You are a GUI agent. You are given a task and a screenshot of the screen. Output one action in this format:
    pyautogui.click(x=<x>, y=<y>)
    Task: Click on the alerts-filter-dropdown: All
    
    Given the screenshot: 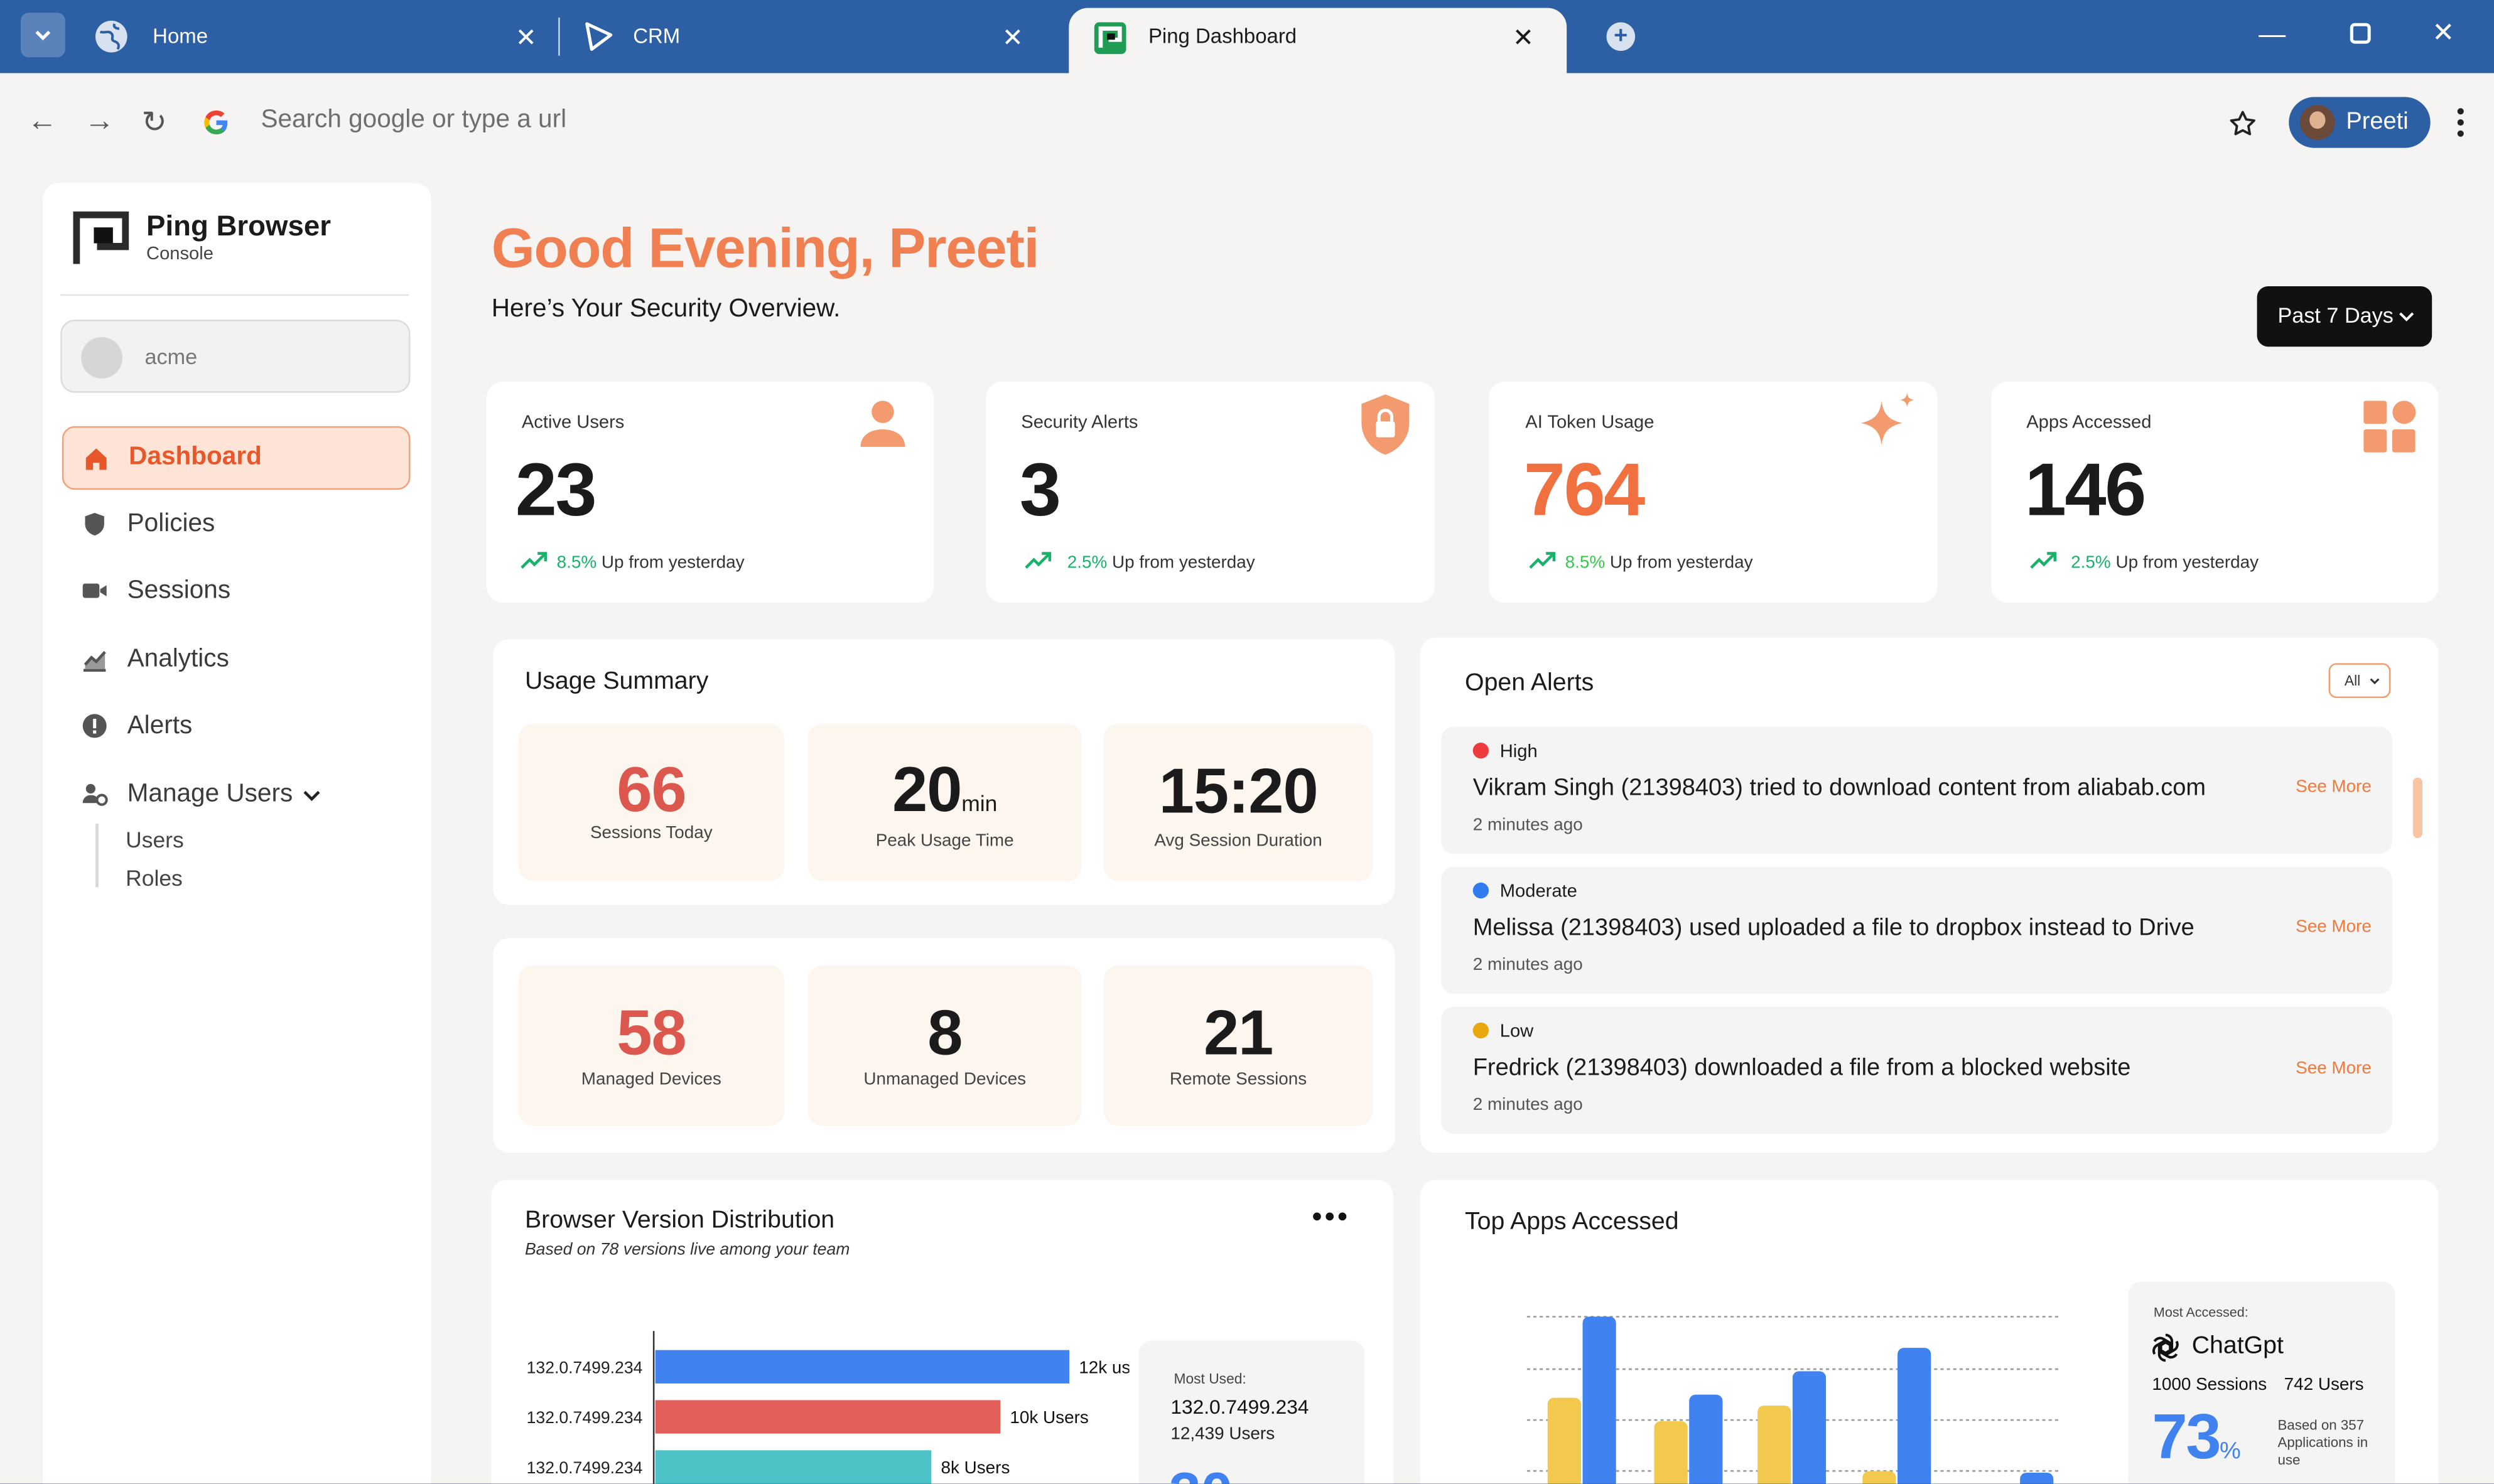 What is the action you would take?
    pyautogui.click(x=2359, y=681)
    